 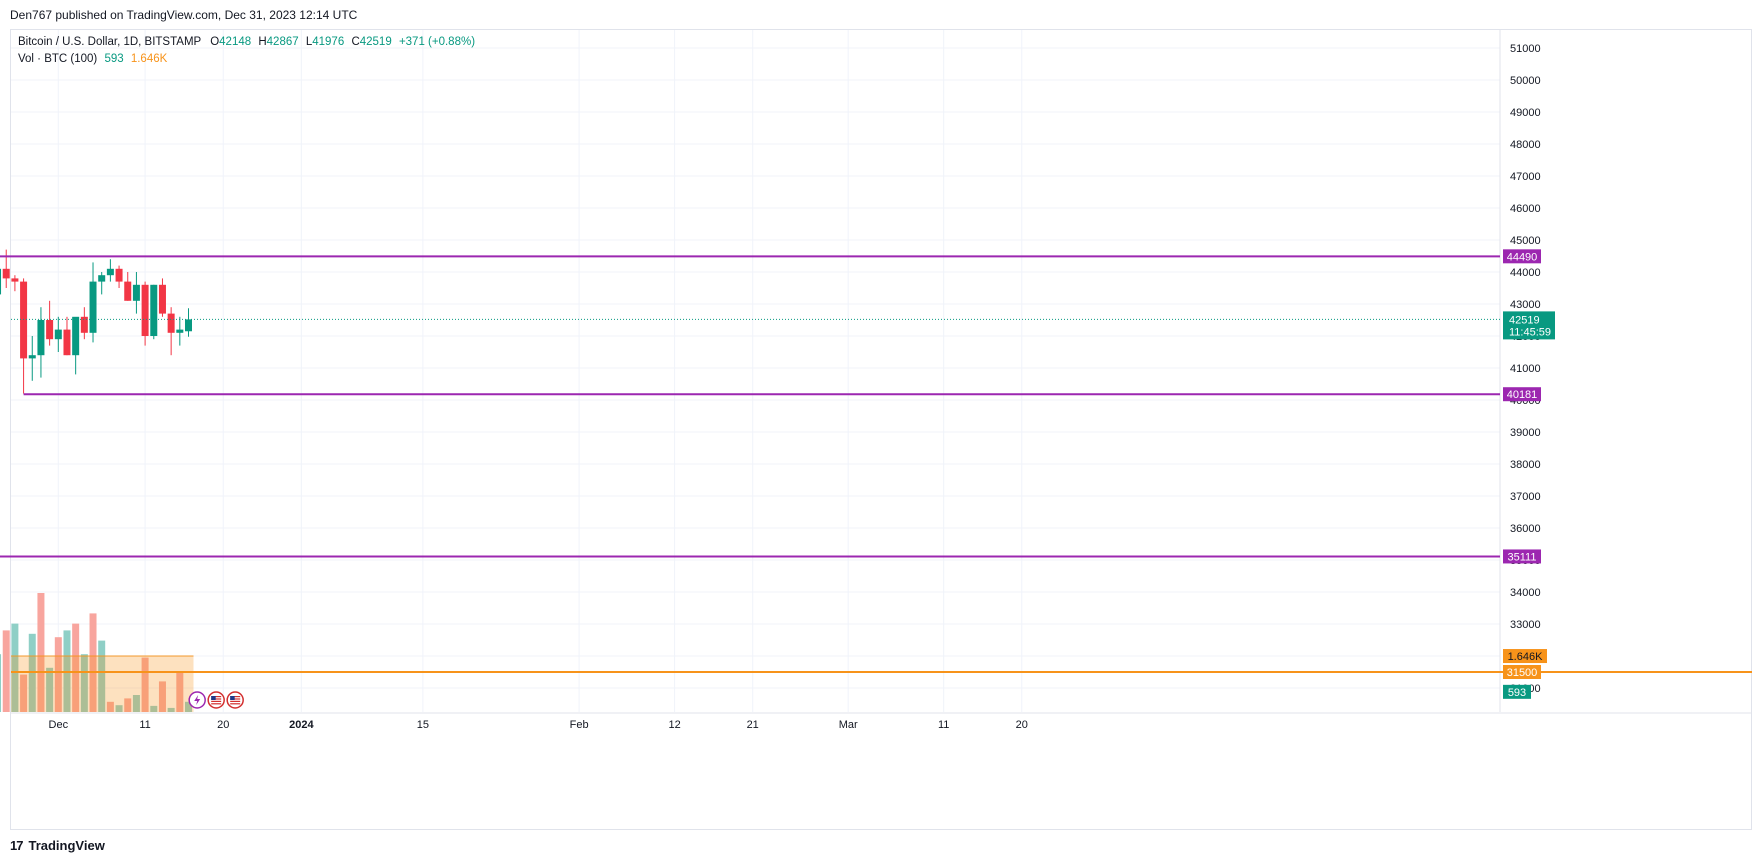 What do you see at coordinates (149, 59) in the screenshot?
I see `volume-ma-value: 1.646K` at bounding box center [149, 59].